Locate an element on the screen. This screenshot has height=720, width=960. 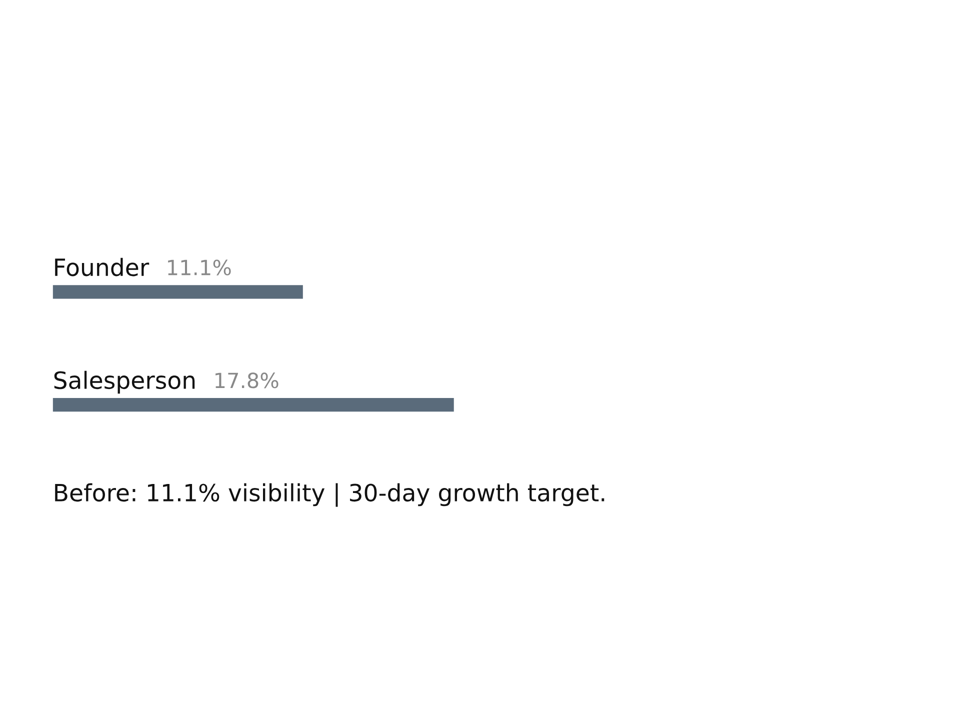
y-tick-label: Salesperson is located at coordinates (124, 382).